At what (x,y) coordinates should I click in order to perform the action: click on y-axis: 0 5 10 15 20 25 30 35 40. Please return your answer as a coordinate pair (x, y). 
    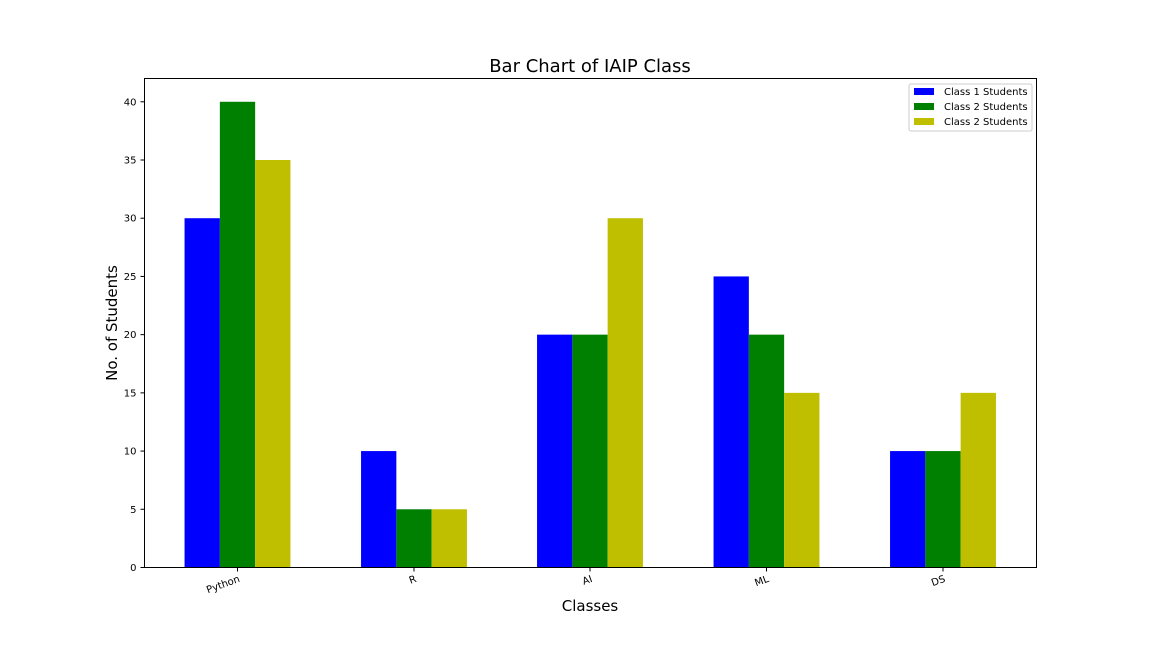
    Looking at the image, I should click on (134, 335).